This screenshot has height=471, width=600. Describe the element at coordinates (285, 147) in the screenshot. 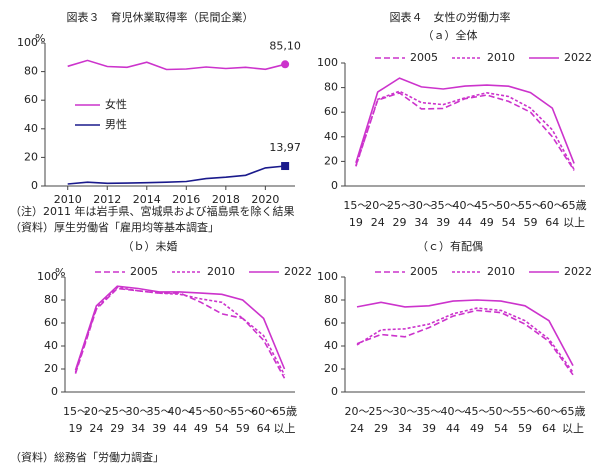

I see `value-label: 13,97` at that location.